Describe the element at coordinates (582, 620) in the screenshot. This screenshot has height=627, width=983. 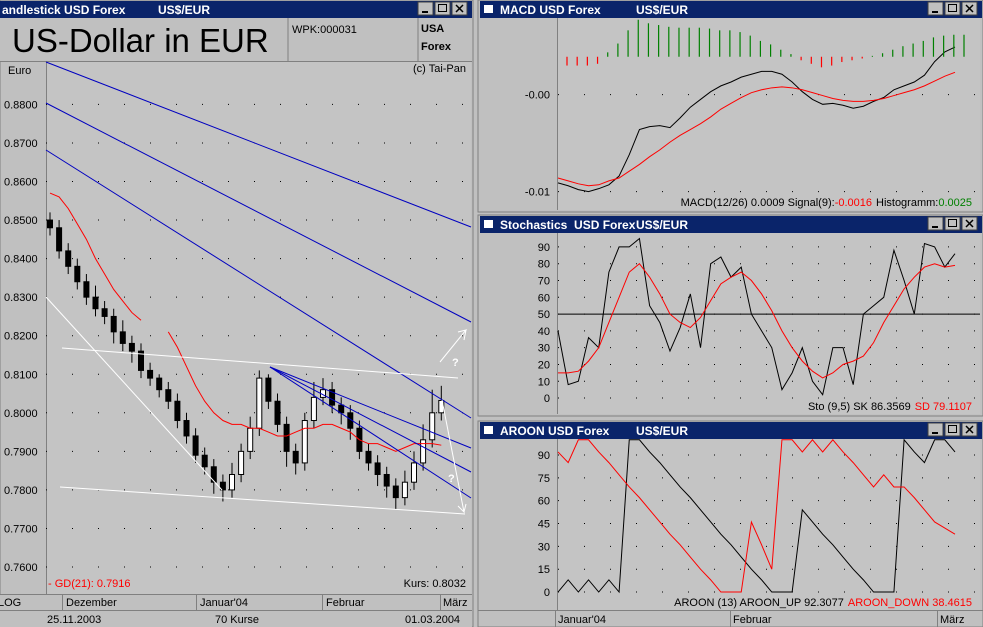
I see `x-tick-label: Januar'04` at that location.